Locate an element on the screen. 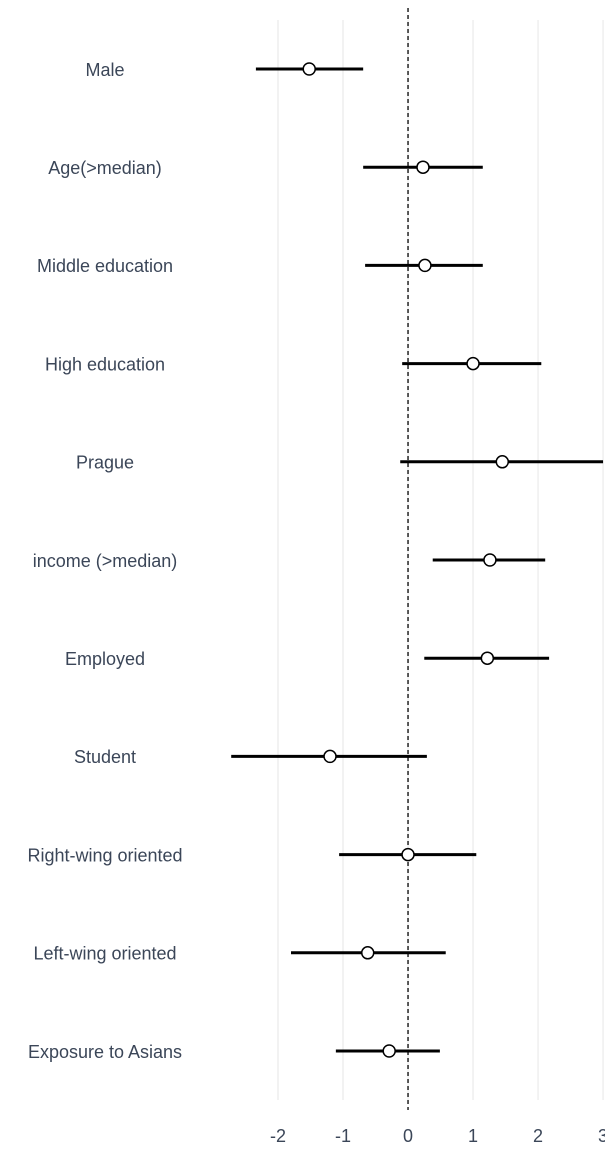  x-tick-label: -2 is located at coordinates (278, 1136).